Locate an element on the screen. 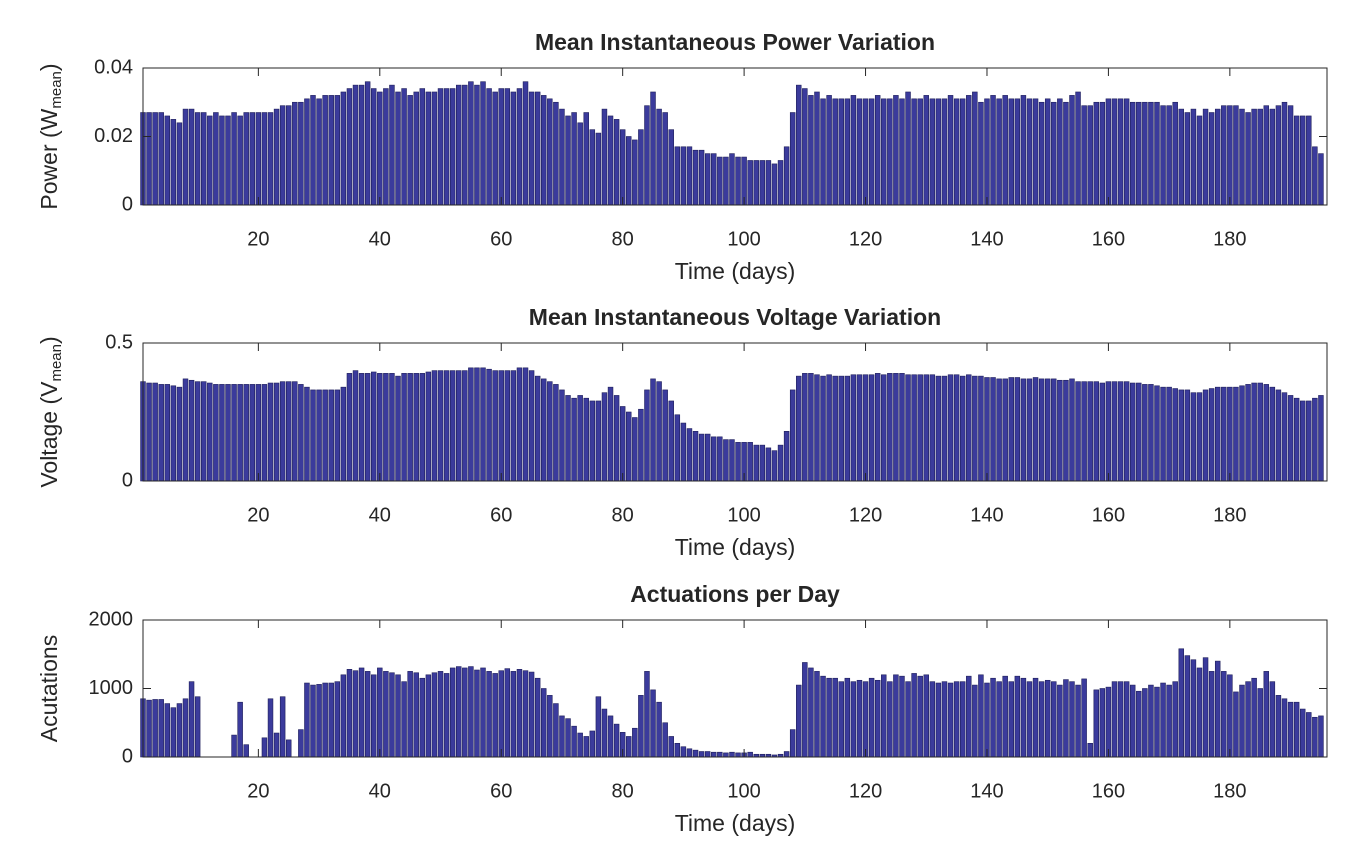  x-tick-label: 20 is located at coordinates (258, 239).